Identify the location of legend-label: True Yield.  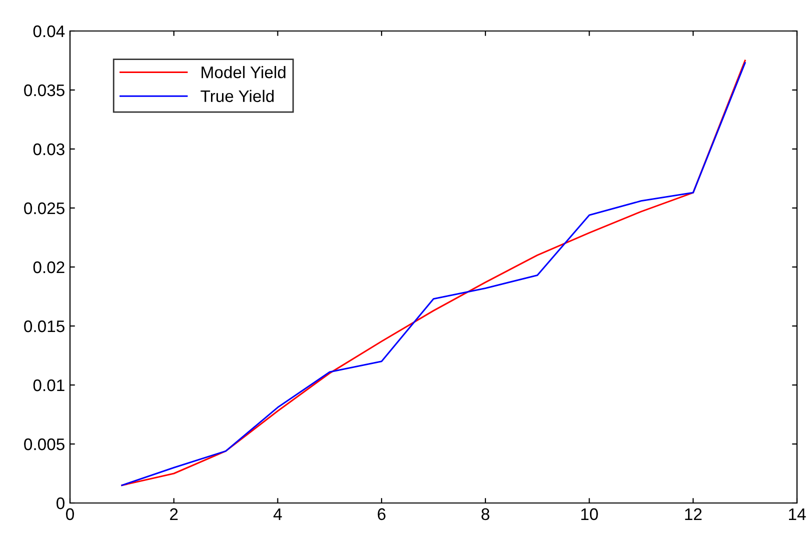
(237, 96).